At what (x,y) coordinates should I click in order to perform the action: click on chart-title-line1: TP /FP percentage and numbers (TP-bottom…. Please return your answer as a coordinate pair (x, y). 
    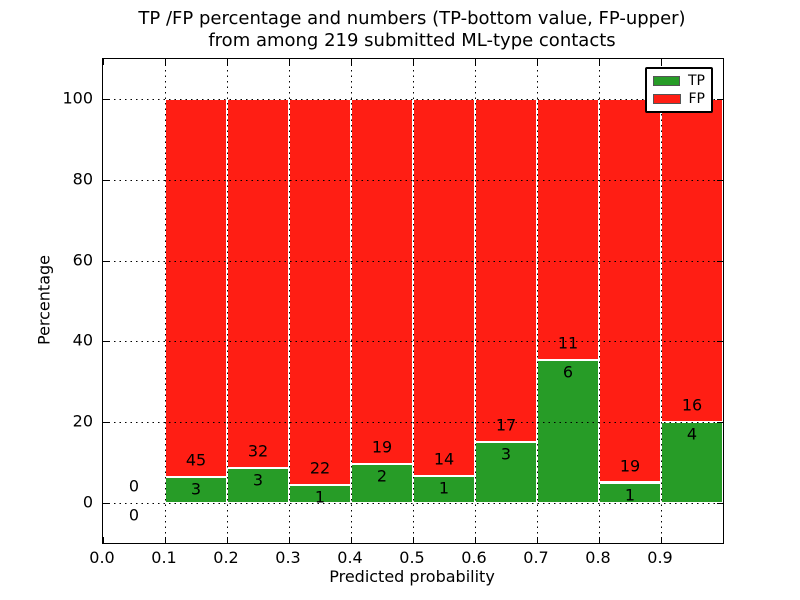
    Looking at the image, I should click on (412, 18).